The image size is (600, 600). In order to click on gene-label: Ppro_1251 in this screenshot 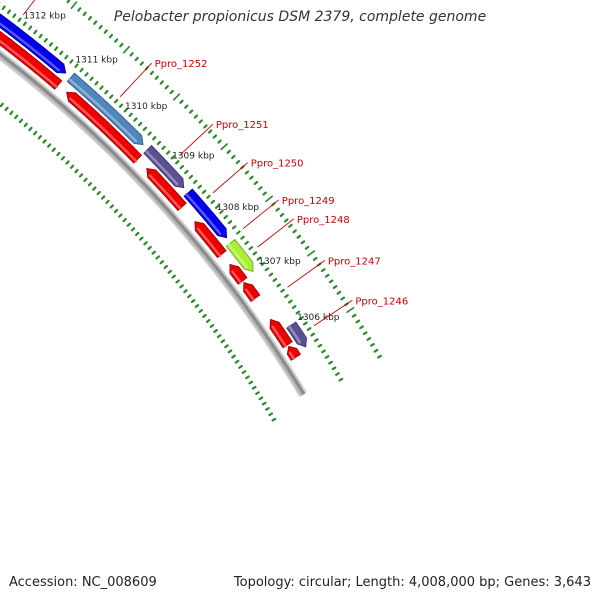, I will do `click(242, 125)`.